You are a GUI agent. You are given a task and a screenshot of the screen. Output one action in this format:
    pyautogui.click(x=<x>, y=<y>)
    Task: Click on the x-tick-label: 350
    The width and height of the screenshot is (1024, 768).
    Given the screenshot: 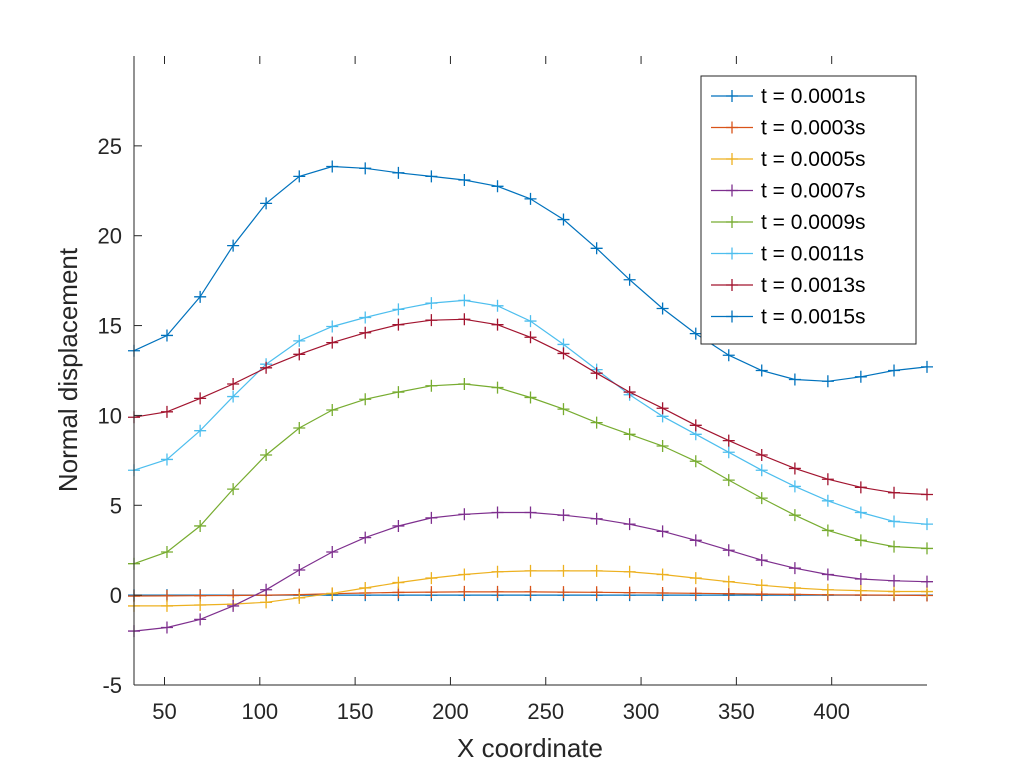 What is the action you would take?
    pyautogui.click(x=736, y=711)
    